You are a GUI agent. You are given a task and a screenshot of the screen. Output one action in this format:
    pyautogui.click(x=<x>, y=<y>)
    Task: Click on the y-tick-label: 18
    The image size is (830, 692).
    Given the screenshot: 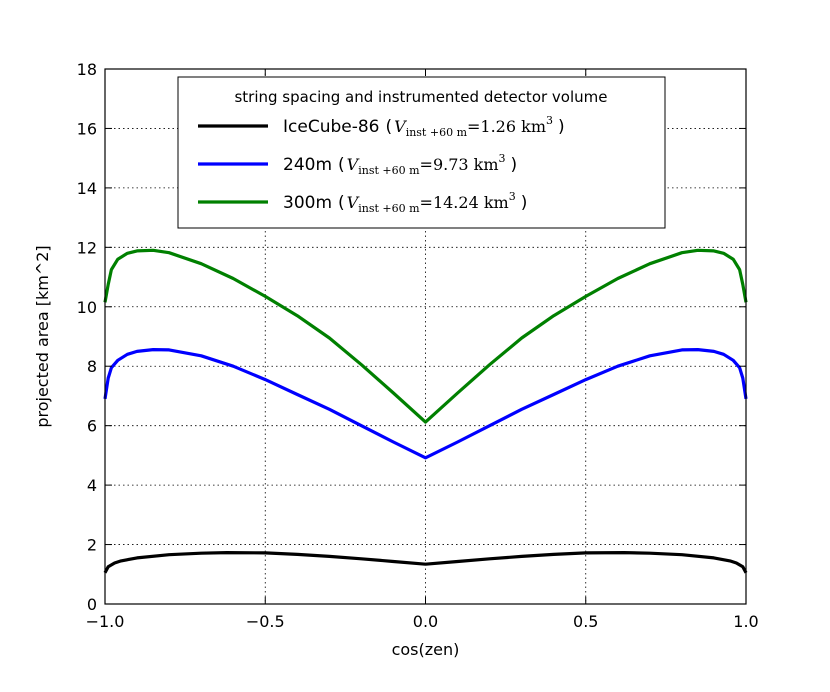 What is the action you would take?
    pyautogui.click(x=87, y=69)
    